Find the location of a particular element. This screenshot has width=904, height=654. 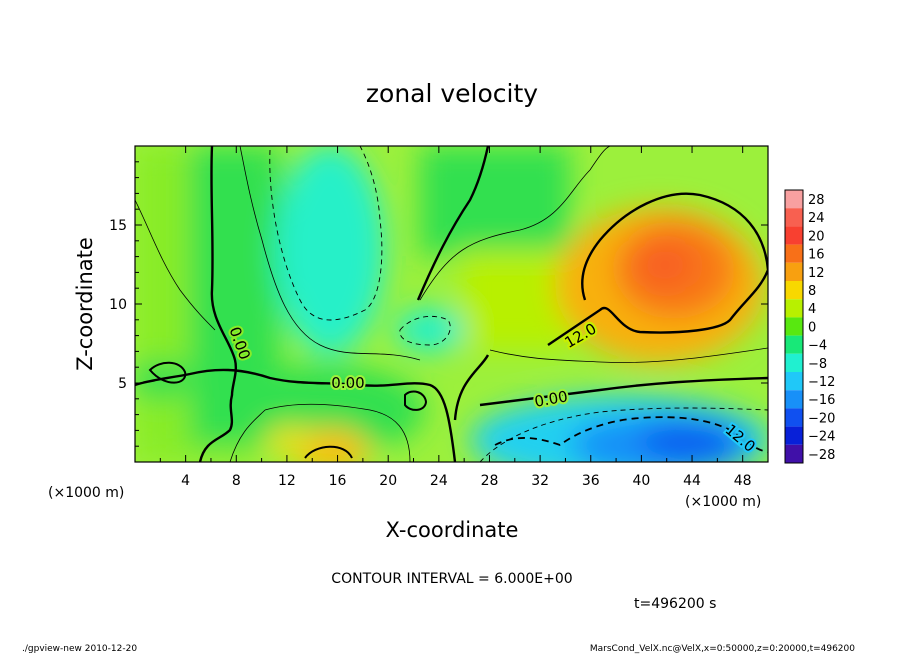

x-tick-label: 8 is located at coordinates (236, 481).